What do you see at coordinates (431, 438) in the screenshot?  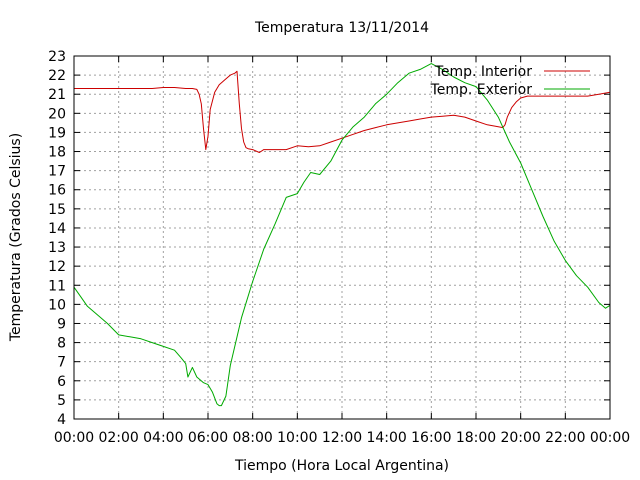 I see `x-tick-label: 16:00` at bounding box center [431, 438].